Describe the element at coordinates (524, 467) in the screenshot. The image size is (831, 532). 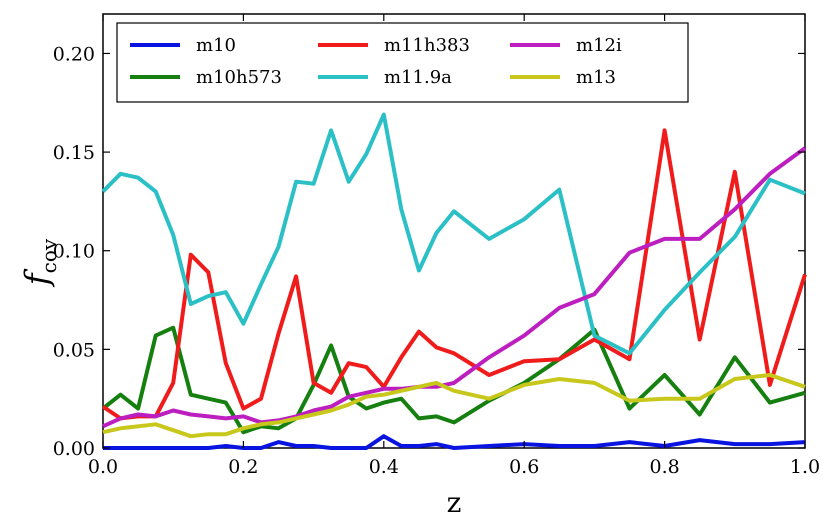
I see `x-tick-label: 0.6` at that location.